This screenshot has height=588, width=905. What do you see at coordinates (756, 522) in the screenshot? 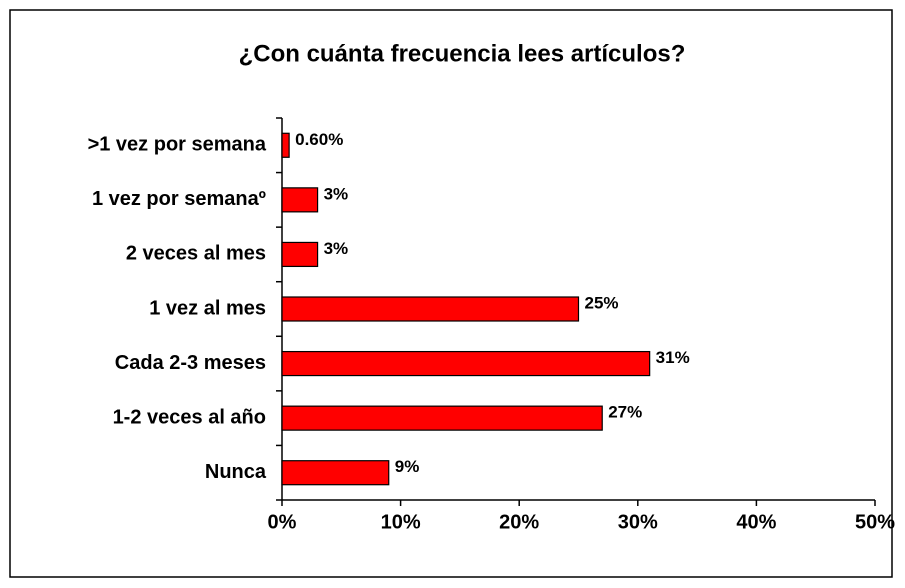
I see `x-tick-label: 40%` at bounding box center [756, 522].